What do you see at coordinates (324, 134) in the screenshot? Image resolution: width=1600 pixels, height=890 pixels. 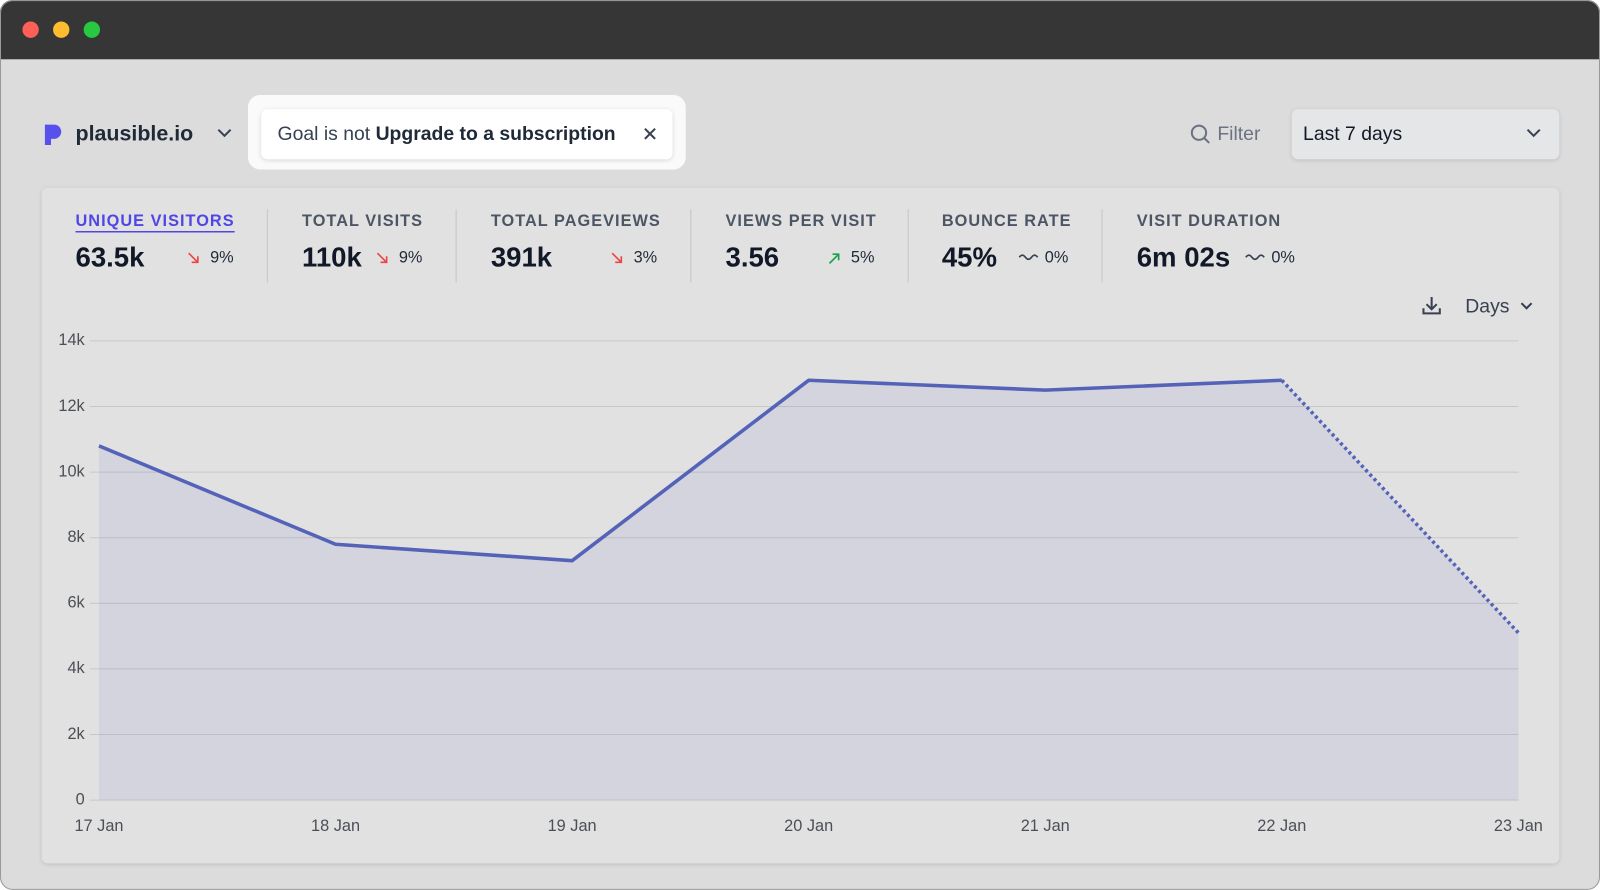 I see `filter-prefix: Goal is not` at bounding box center [324, 134].